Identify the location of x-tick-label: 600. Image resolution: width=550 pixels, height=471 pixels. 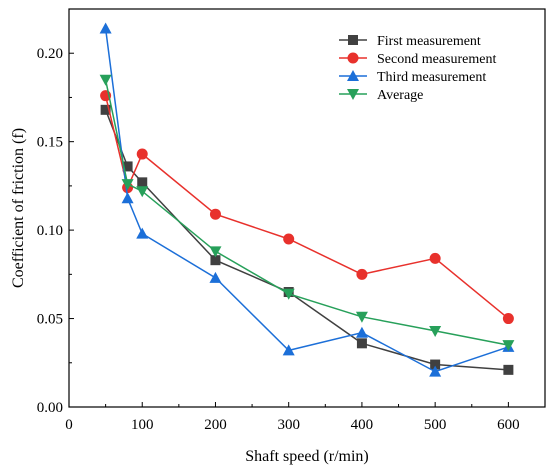
(508, 425).